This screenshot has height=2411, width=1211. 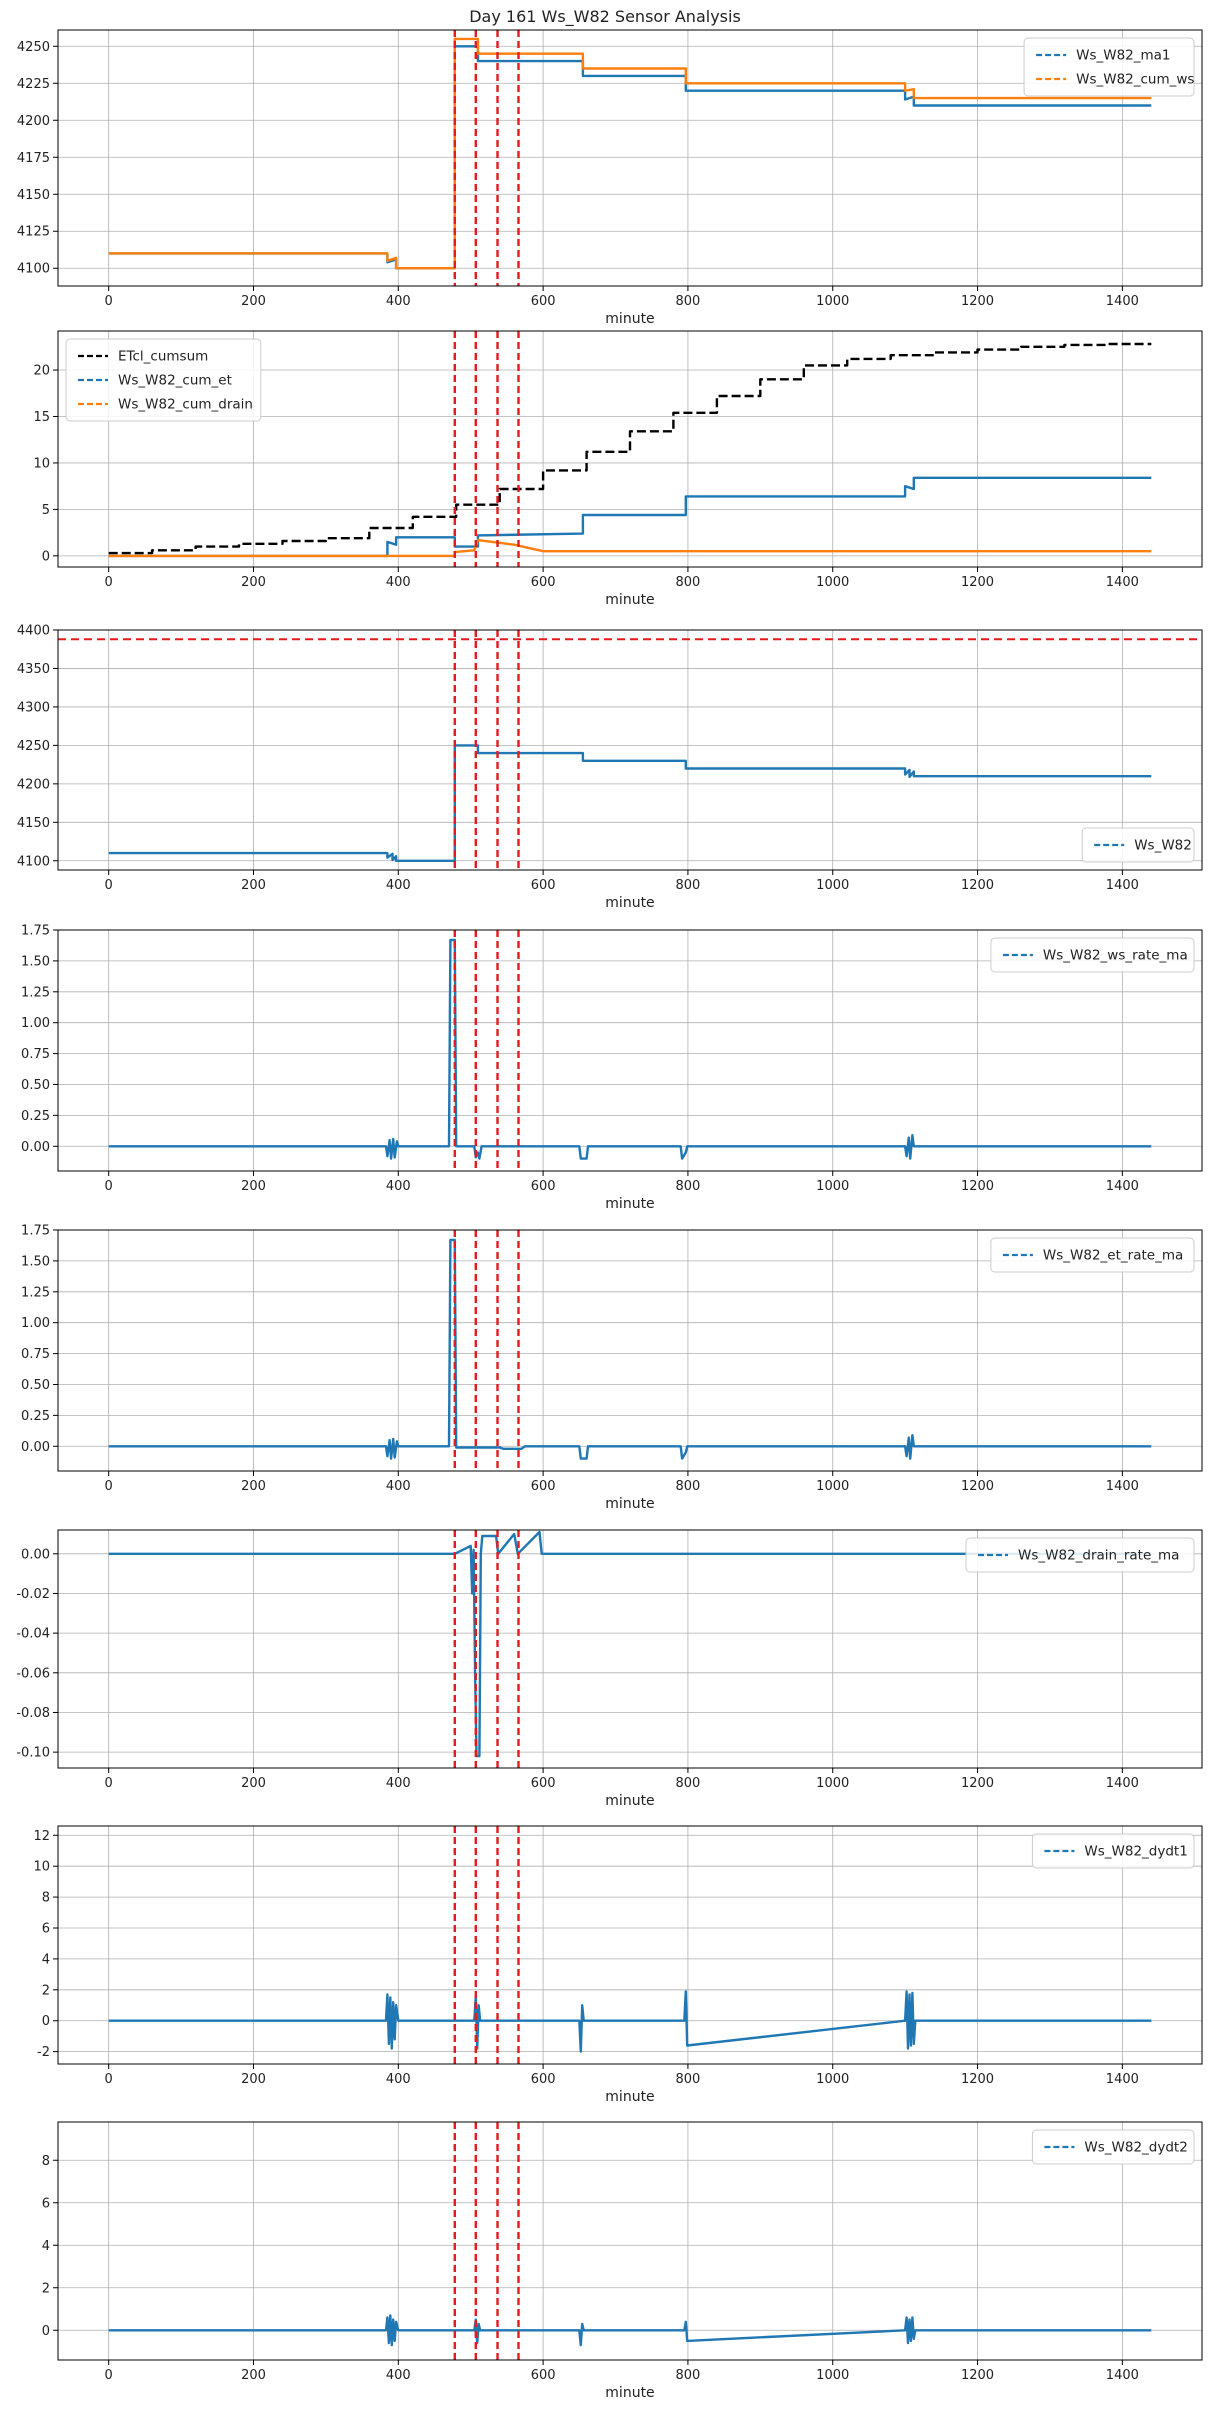 I want to click on y-tick-label: 4175, so click(x=33, y=158).